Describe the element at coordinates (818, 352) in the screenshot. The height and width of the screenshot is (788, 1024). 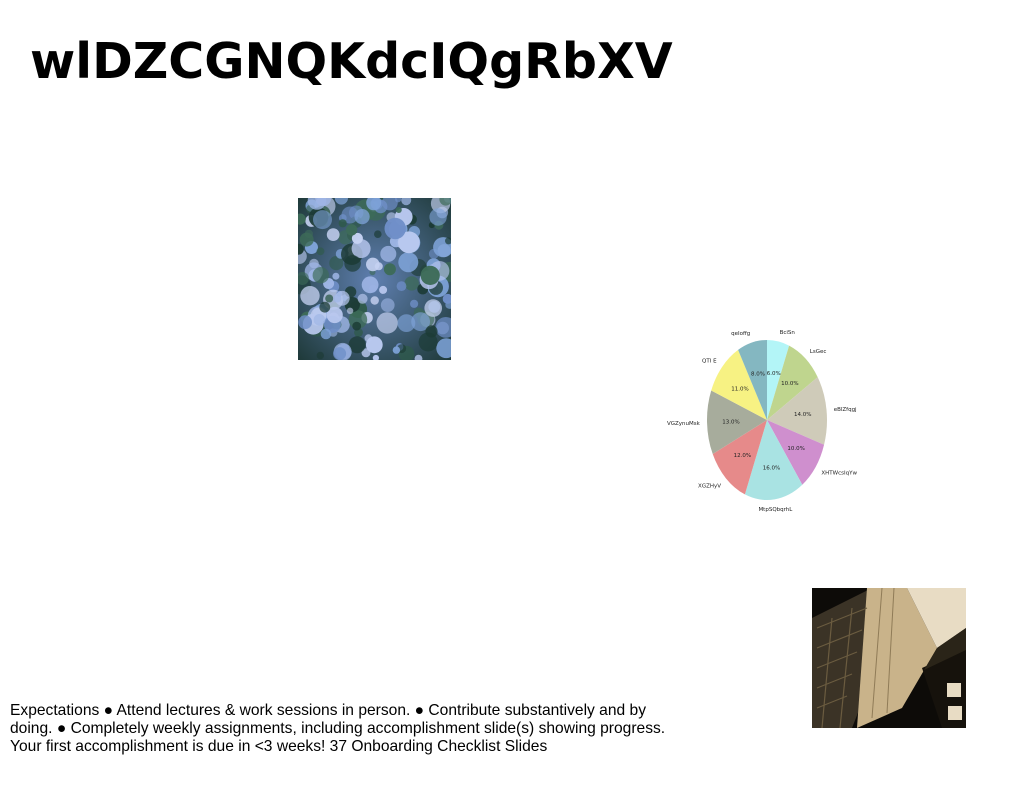
I see `pie-category-label: LsGec` at that location.